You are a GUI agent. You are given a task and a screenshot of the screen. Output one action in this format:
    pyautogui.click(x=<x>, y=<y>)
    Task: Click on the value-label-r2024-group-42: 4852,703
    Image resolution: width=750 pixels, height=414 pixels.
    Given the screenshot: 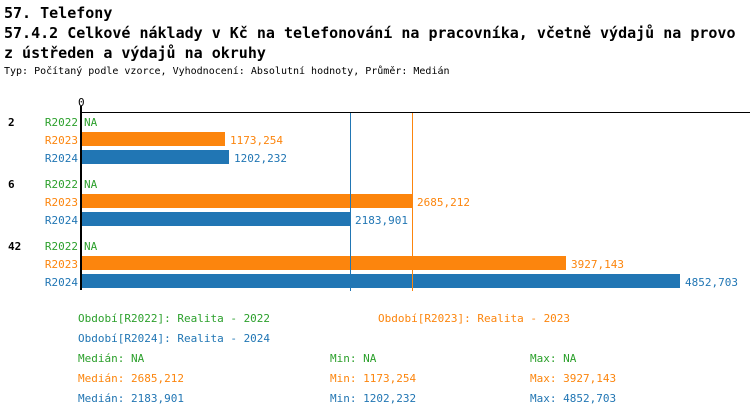 What is the action you would take?
    pyautogui.click(x=711, y=282)
    